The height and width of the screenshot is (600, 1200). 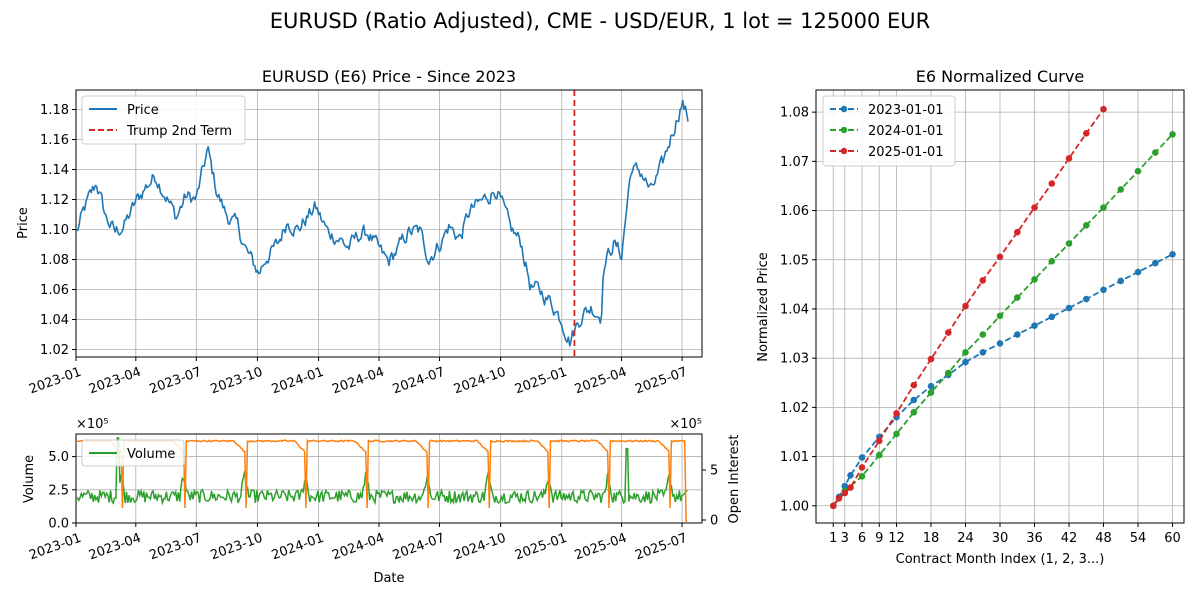 What do you see at coordinates (54, 350) in the screenshot?
I see `price-y-tick-label: 1.02` at bounding box center [54, 350].